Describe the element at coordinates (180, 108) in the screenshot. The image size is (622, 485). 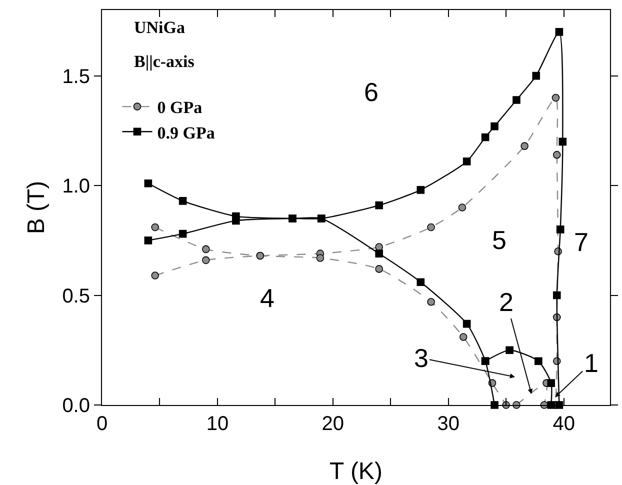
I see `legend-label: 0 GPa` at that location.